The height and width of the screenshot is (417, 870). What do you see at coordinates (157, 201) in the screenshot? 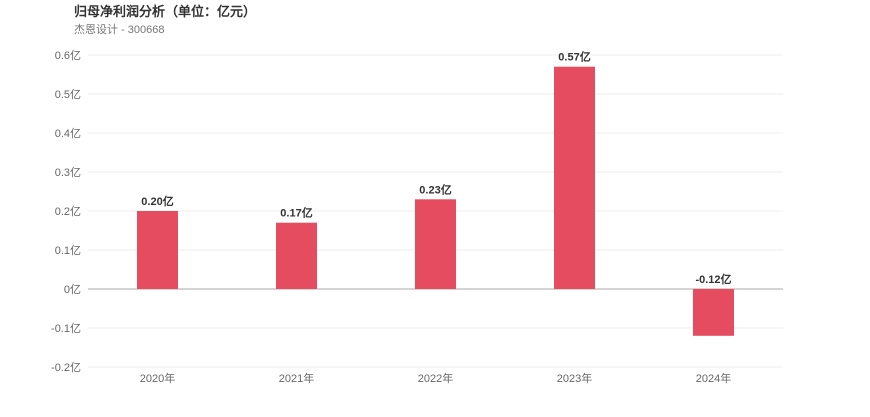
I see `data-label: 0.20亿` at bounding box center [157, 201].